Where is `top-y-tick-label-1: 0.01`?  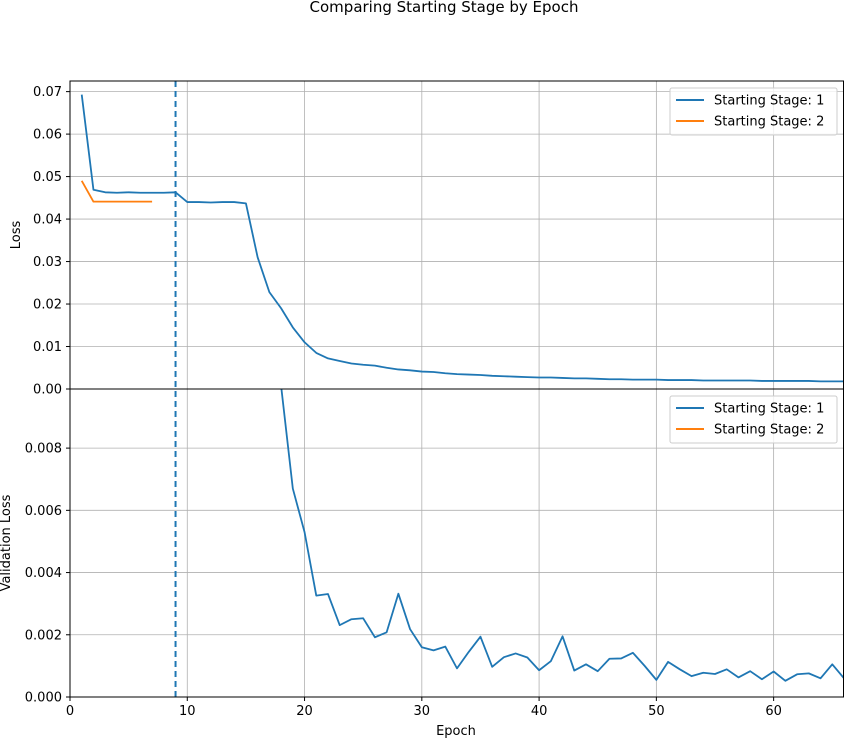
top-y-tick-label-1: 0.01 is located at coordinates (47, 347).